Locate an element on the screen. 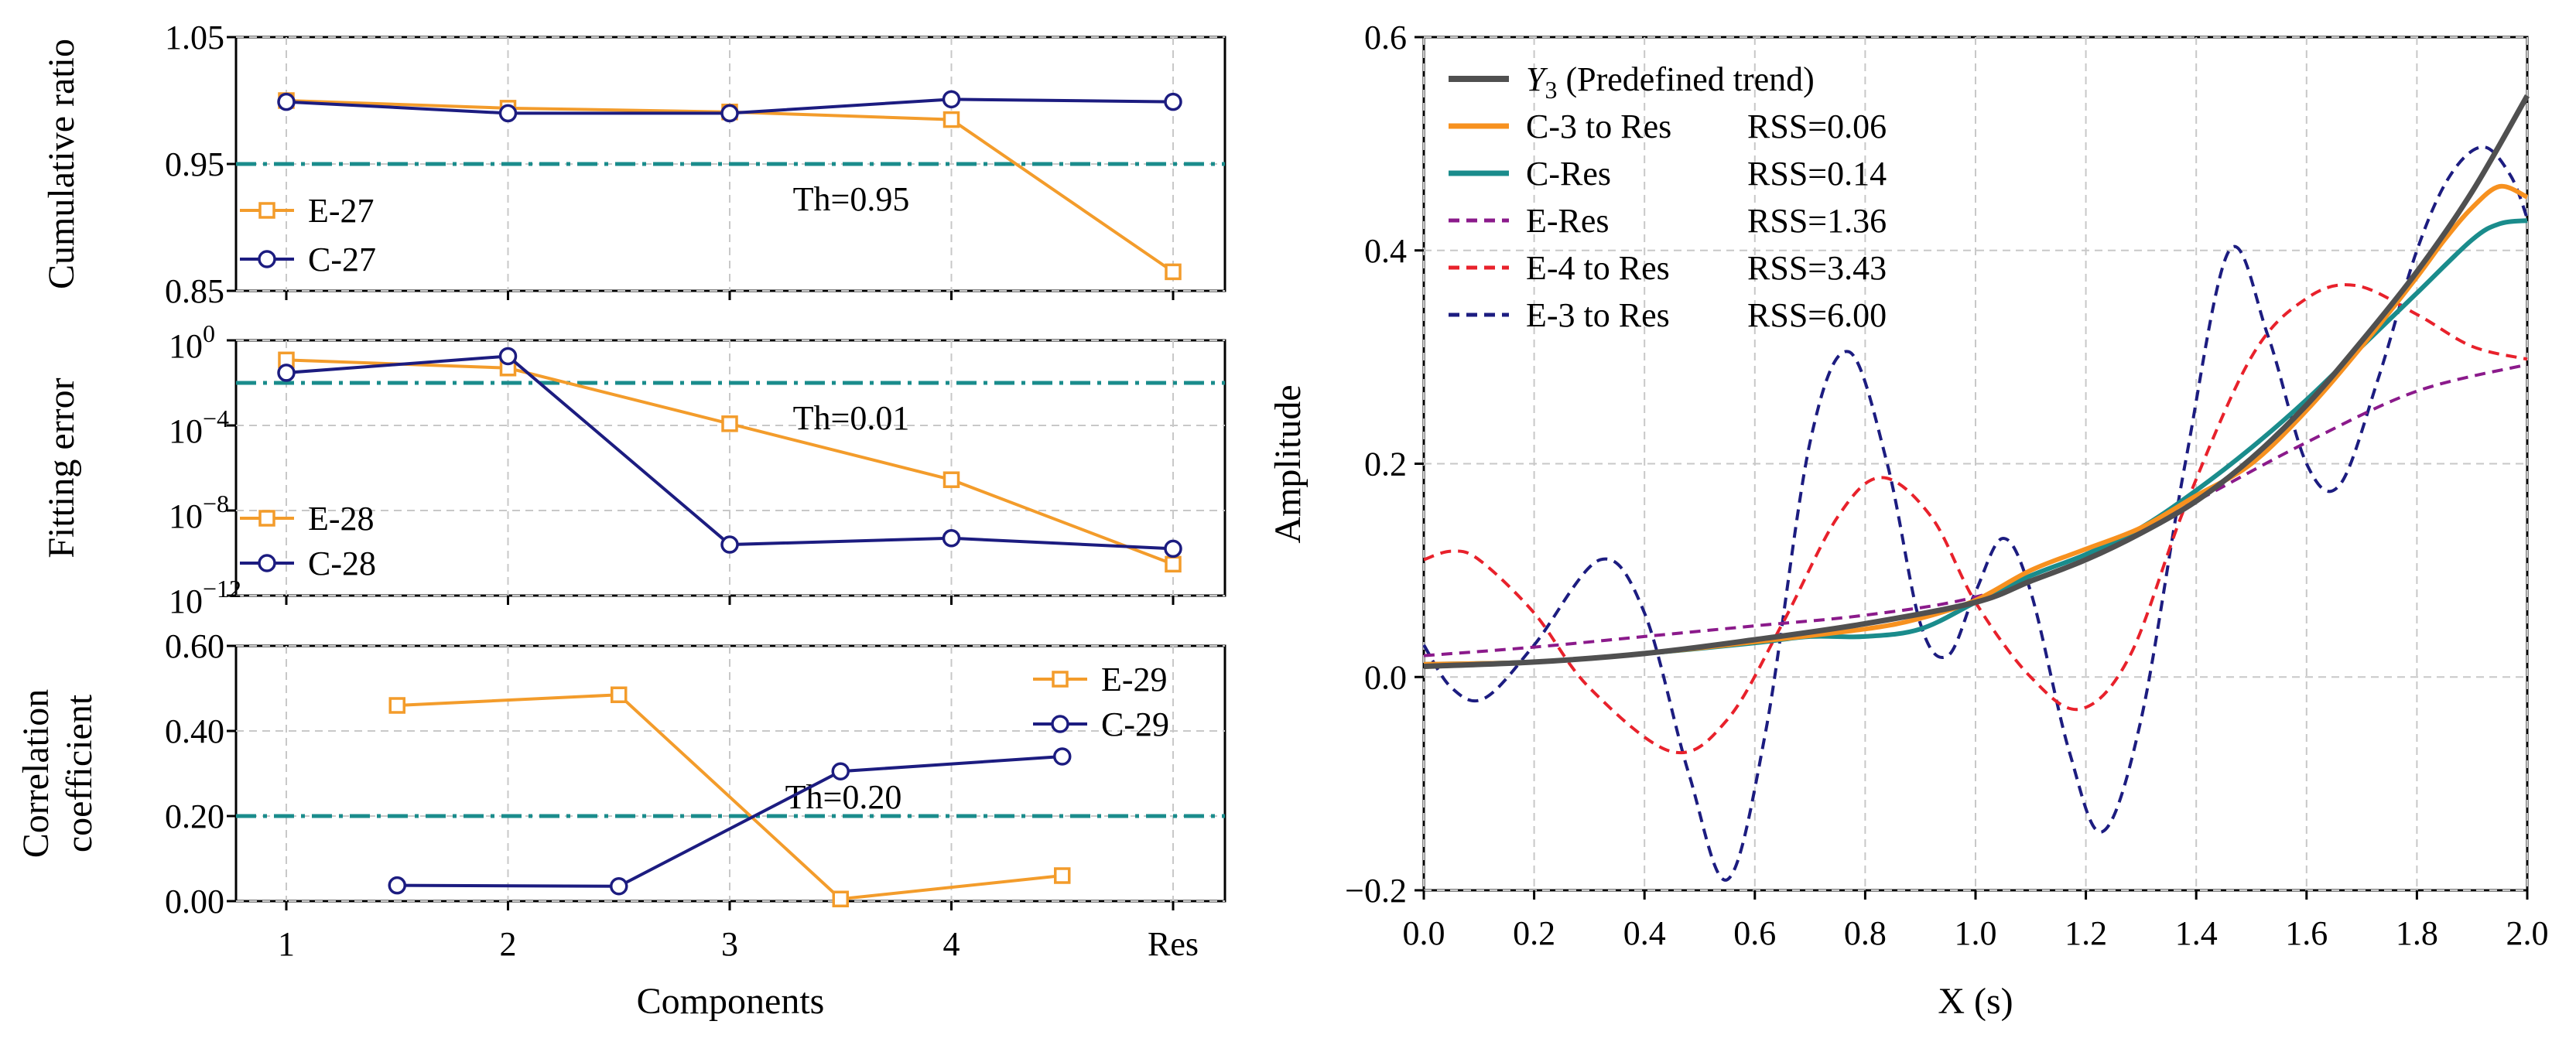 This screenshot has height=1045, width=2576. legend-label-E-27: E-27 is located at coordinates (341, 211).